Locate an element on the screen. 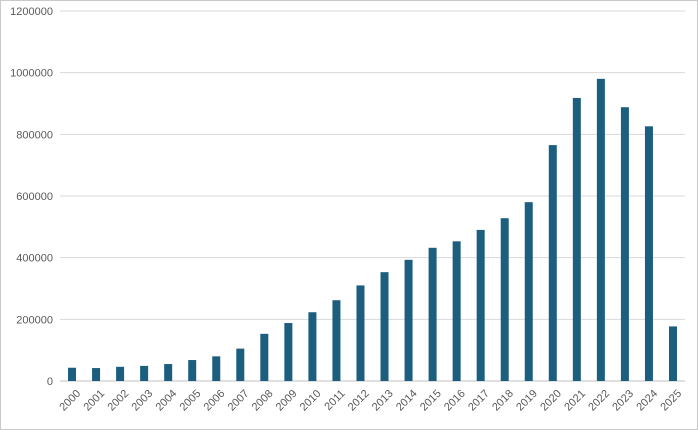  bar-2016 is located at coordinates (456, 311).